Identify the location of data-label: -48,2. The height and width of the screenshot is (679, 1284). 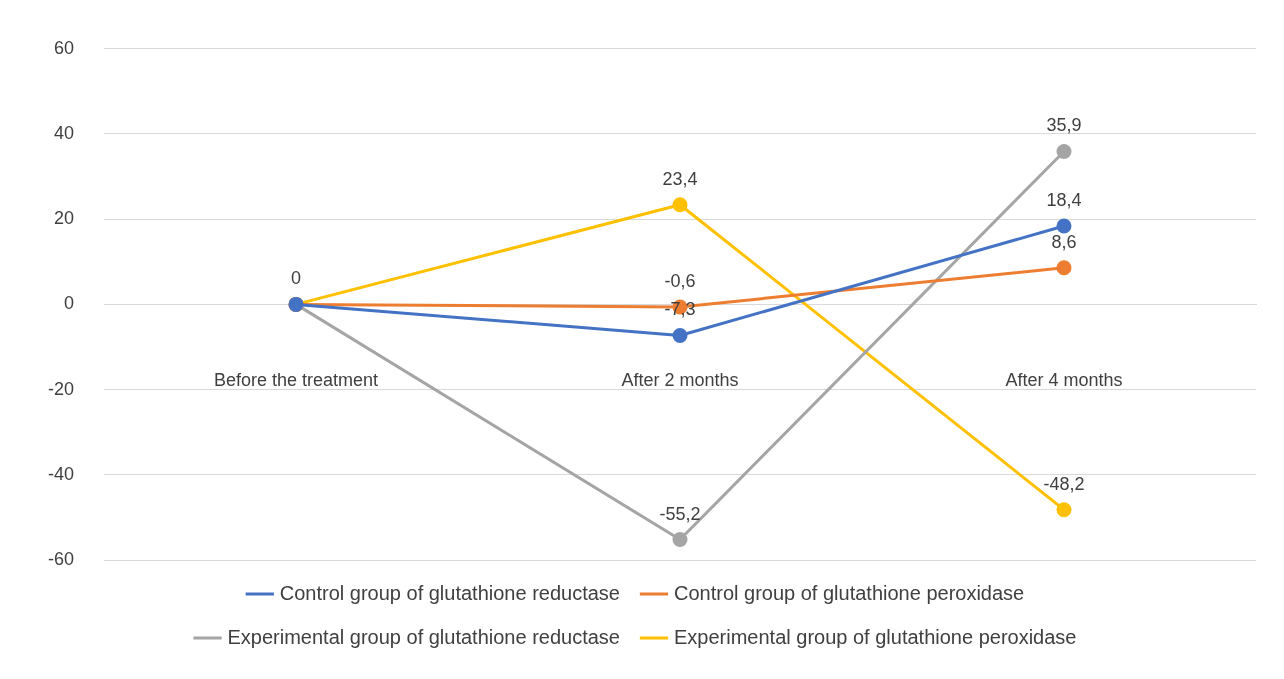
(1064, 483).